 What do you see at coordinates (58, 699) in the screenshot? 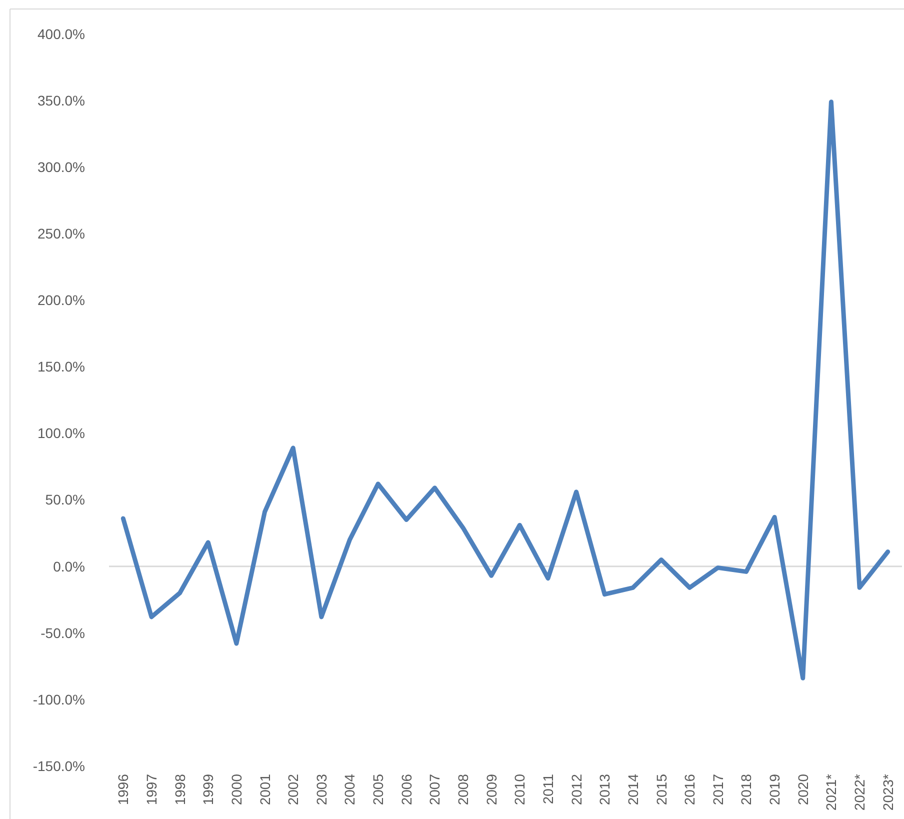
I see `y-tick-label: -100.0%` at bounding box center [58, 699].